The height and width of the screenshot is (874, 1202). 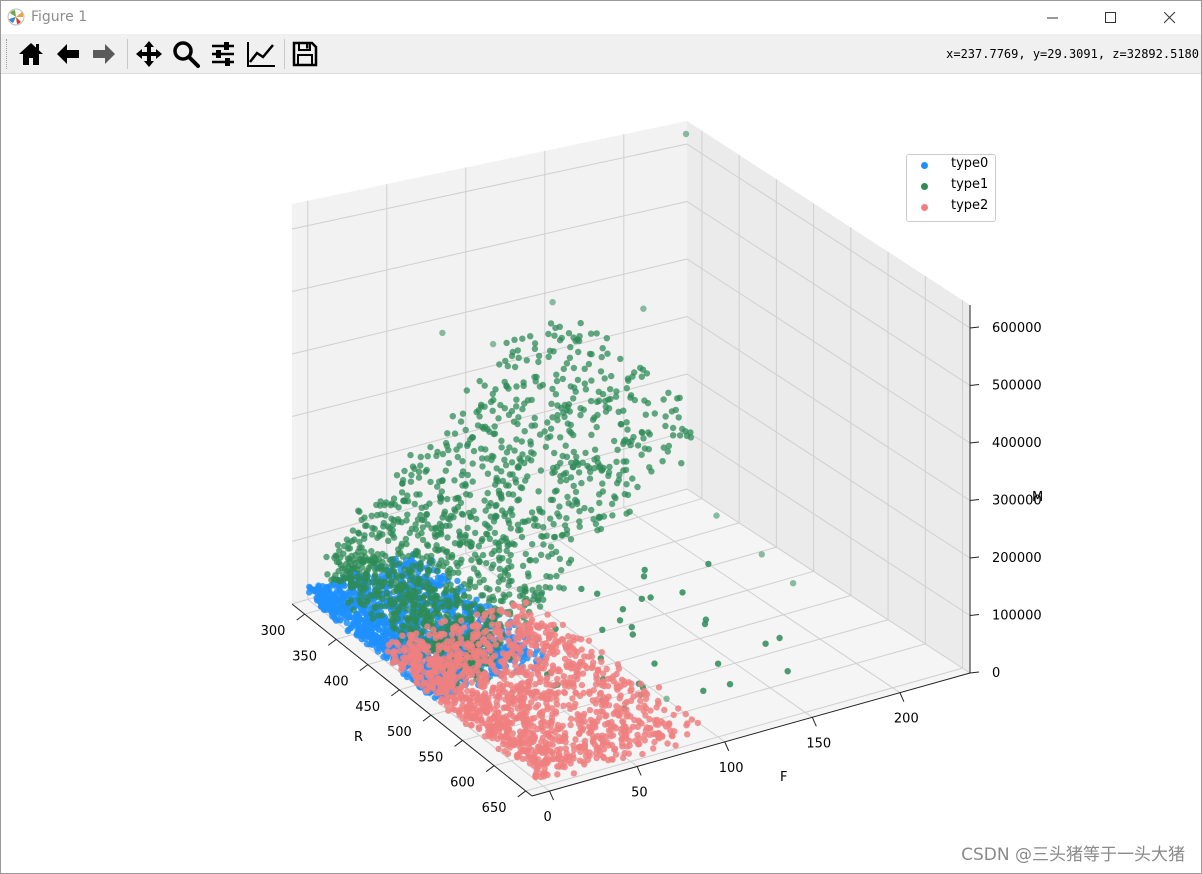 What do you see at coordinates (186, 54) in the screenshot?
I see `zoom-button` at bounding box center [186, 54].